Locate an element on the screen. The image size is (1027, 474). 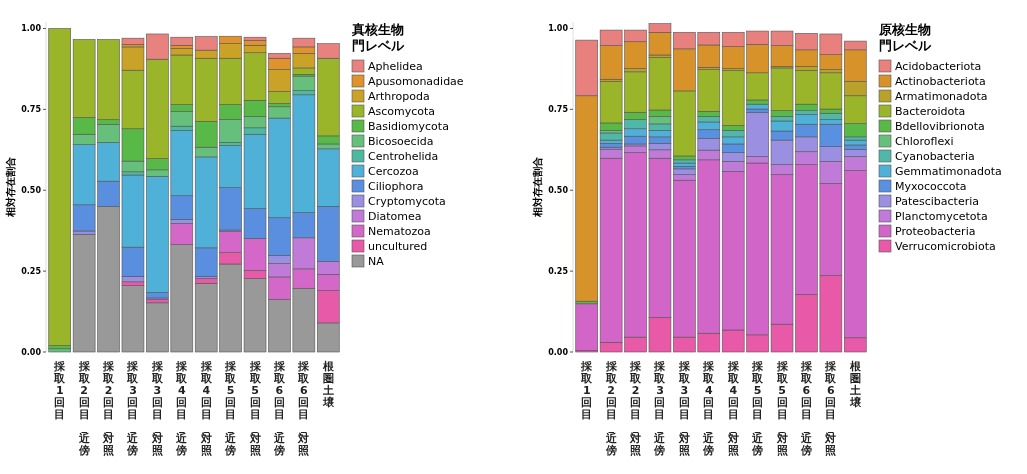
legend-label: Patescibacteria is located at coordinates (937, 201).